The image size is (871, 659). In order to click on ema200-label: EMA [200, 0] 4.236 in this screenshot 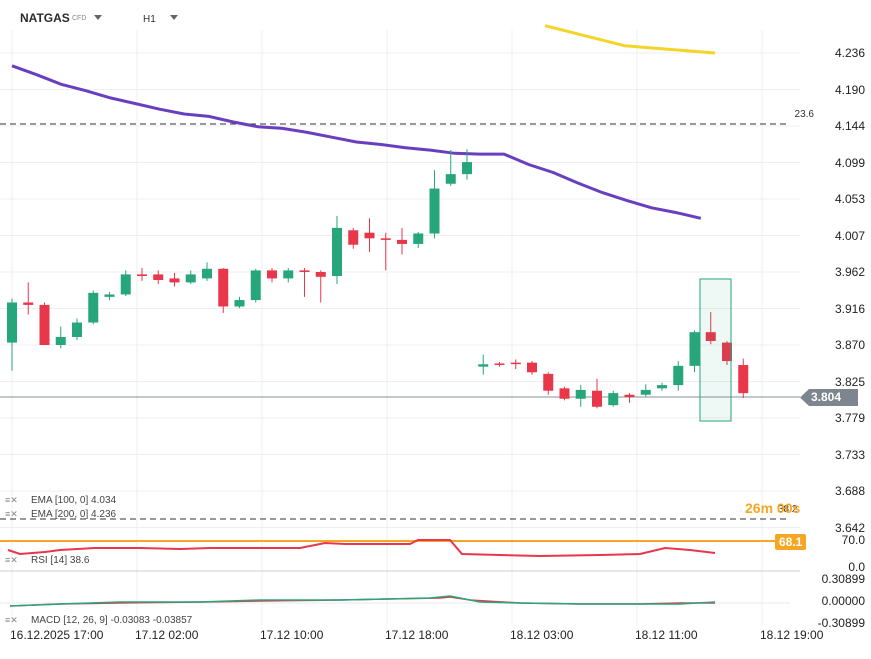, I will do `click(74, 514)`.